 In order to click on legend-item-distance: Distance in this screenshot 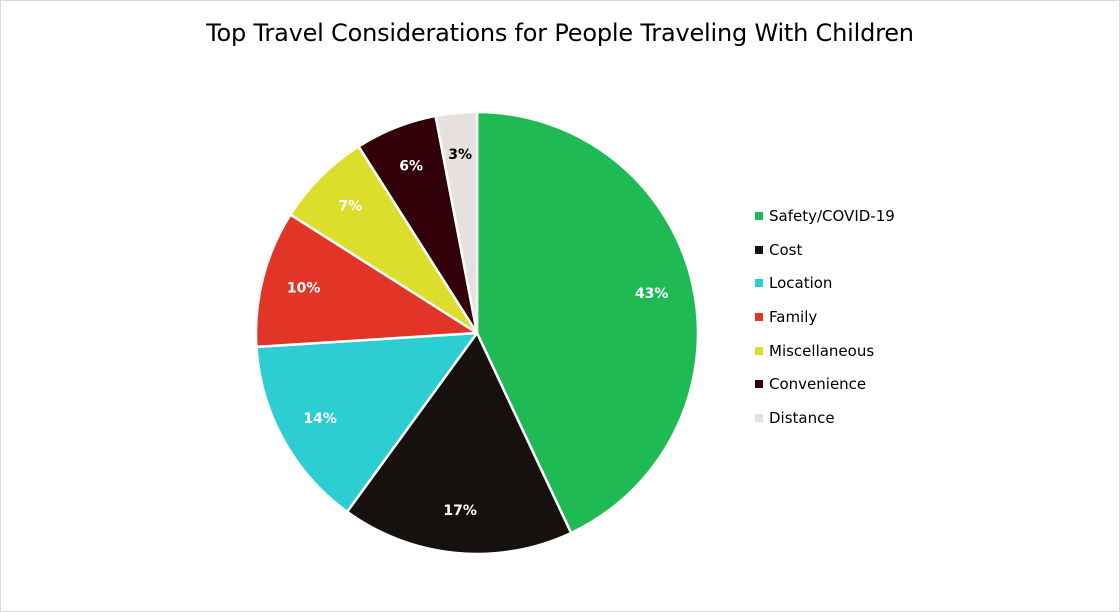, I will do `click(825, 418)`.